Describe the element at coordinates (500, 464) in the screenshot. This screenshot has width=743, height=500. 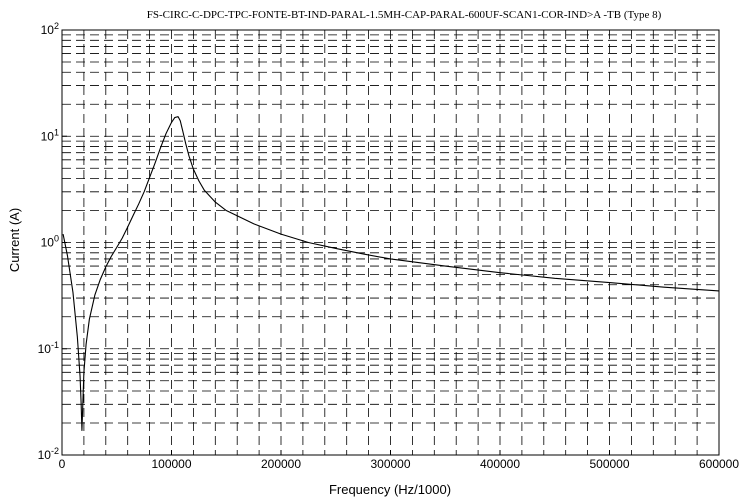
I see `x-tick-label: 400000` at that location.